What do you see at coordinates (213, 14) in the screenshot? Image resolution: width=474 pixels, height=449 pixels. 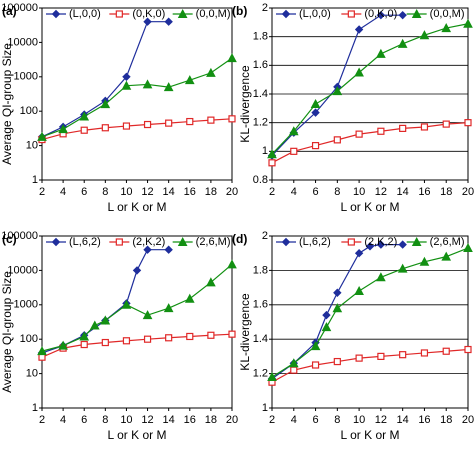 I see `legend-label: (0,0,M)` at bounding box center [213, 14].